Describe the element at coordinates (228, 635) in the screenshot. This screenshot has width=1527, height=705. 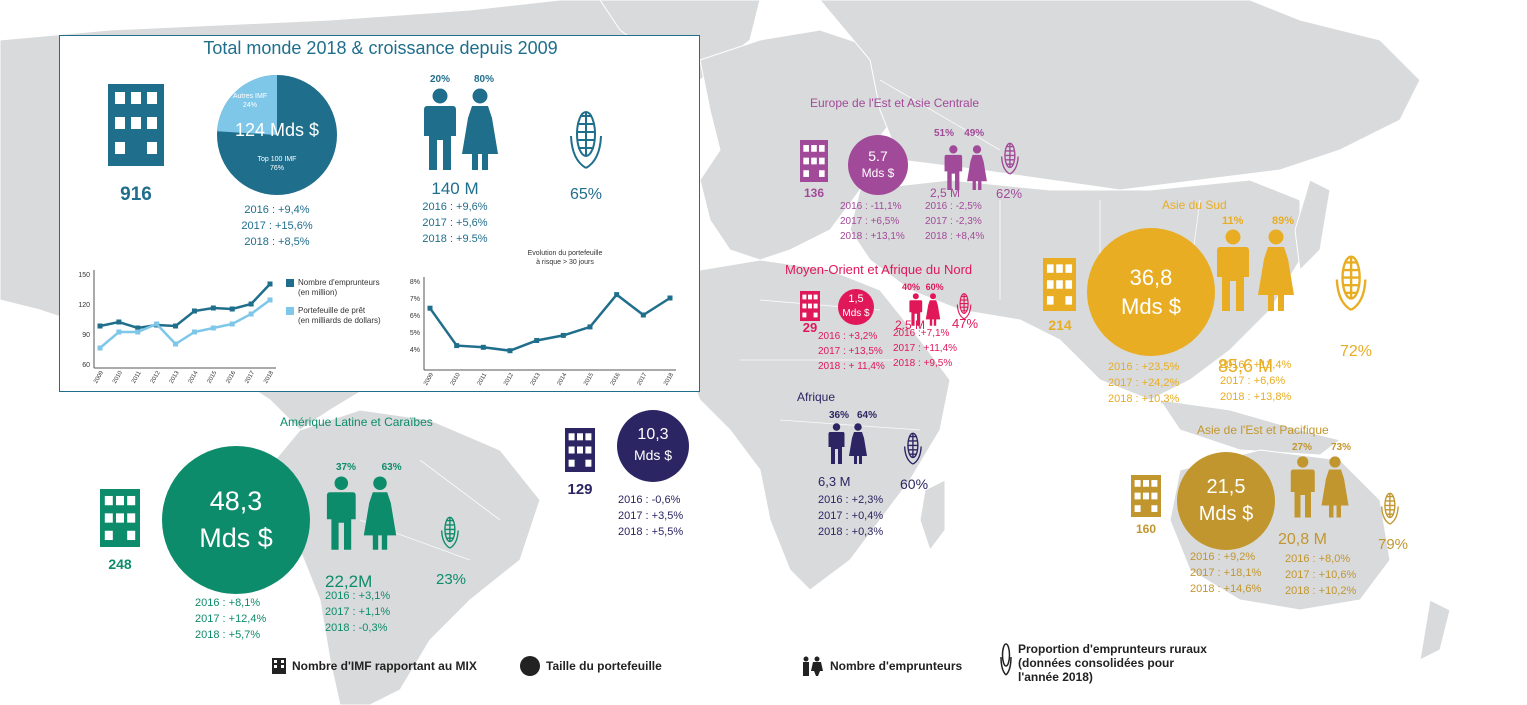
I see `latam-portfolio-growth-2: 2018 : +5,7%` at that location.